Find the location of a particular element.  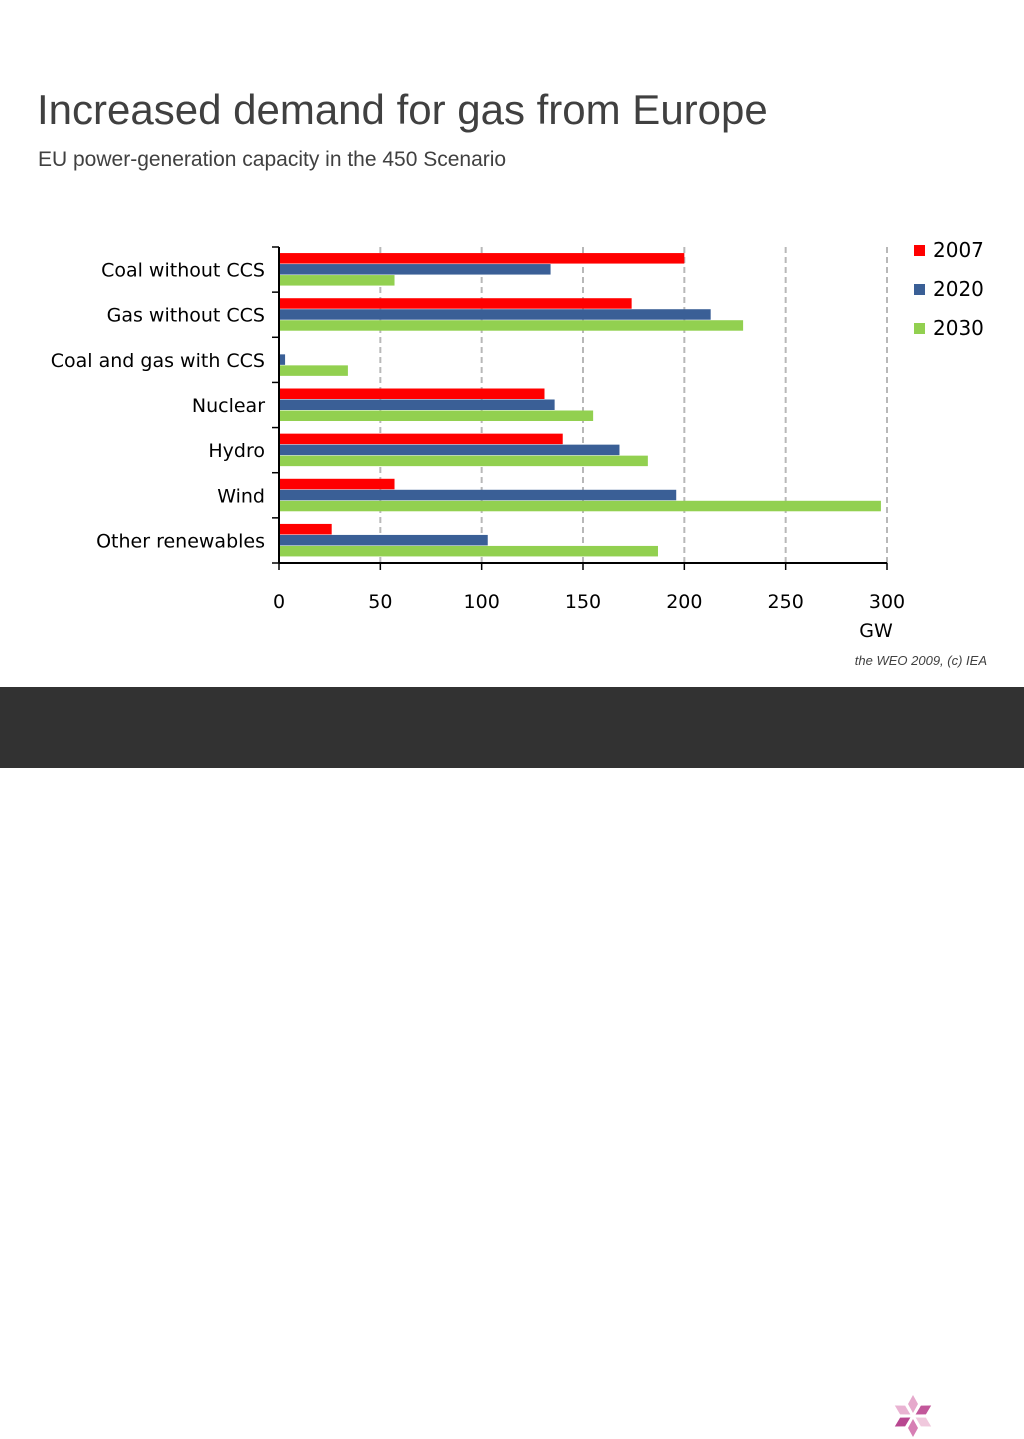

category-label: Other renewables is located at coordinates (180, 541).